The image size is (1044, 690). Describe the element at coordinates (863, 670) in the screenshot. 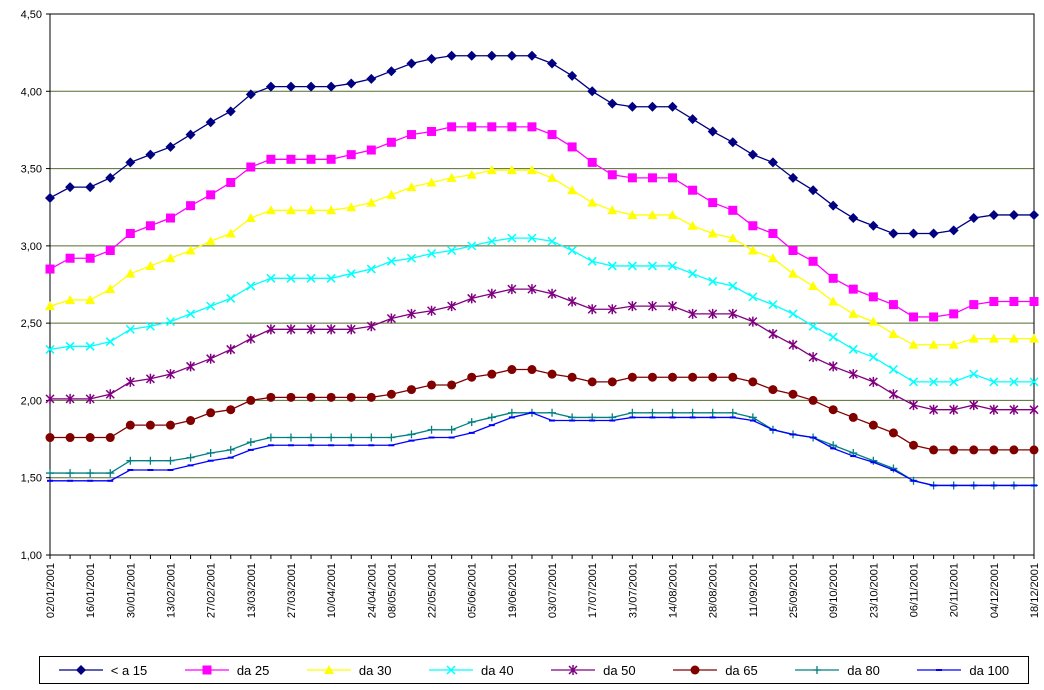

I see `legend-label: da 80` at that location.